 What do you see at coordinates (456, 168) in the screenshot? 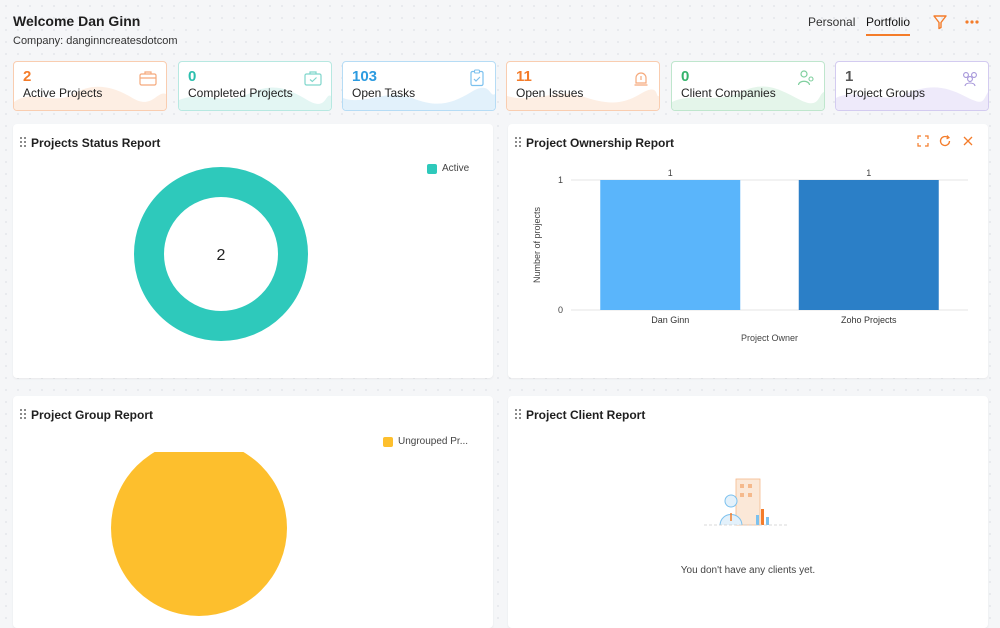
I see `legend-label: Active` at bounding box center [456, 168].